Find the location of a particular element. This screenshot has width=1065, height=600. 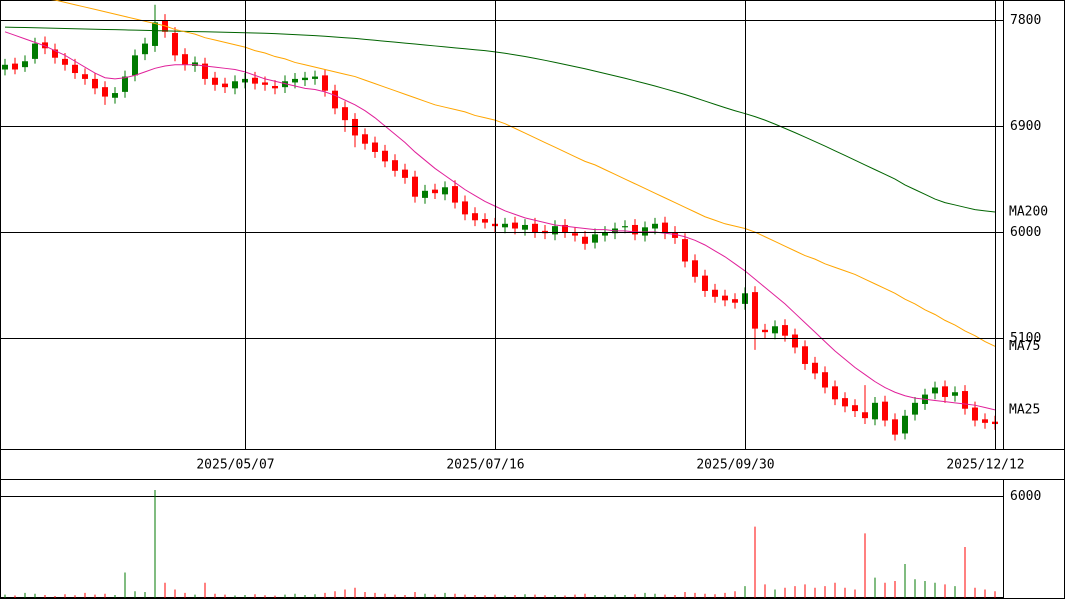

y-tick-label: 5100 is located at coordinates (1025, 338).